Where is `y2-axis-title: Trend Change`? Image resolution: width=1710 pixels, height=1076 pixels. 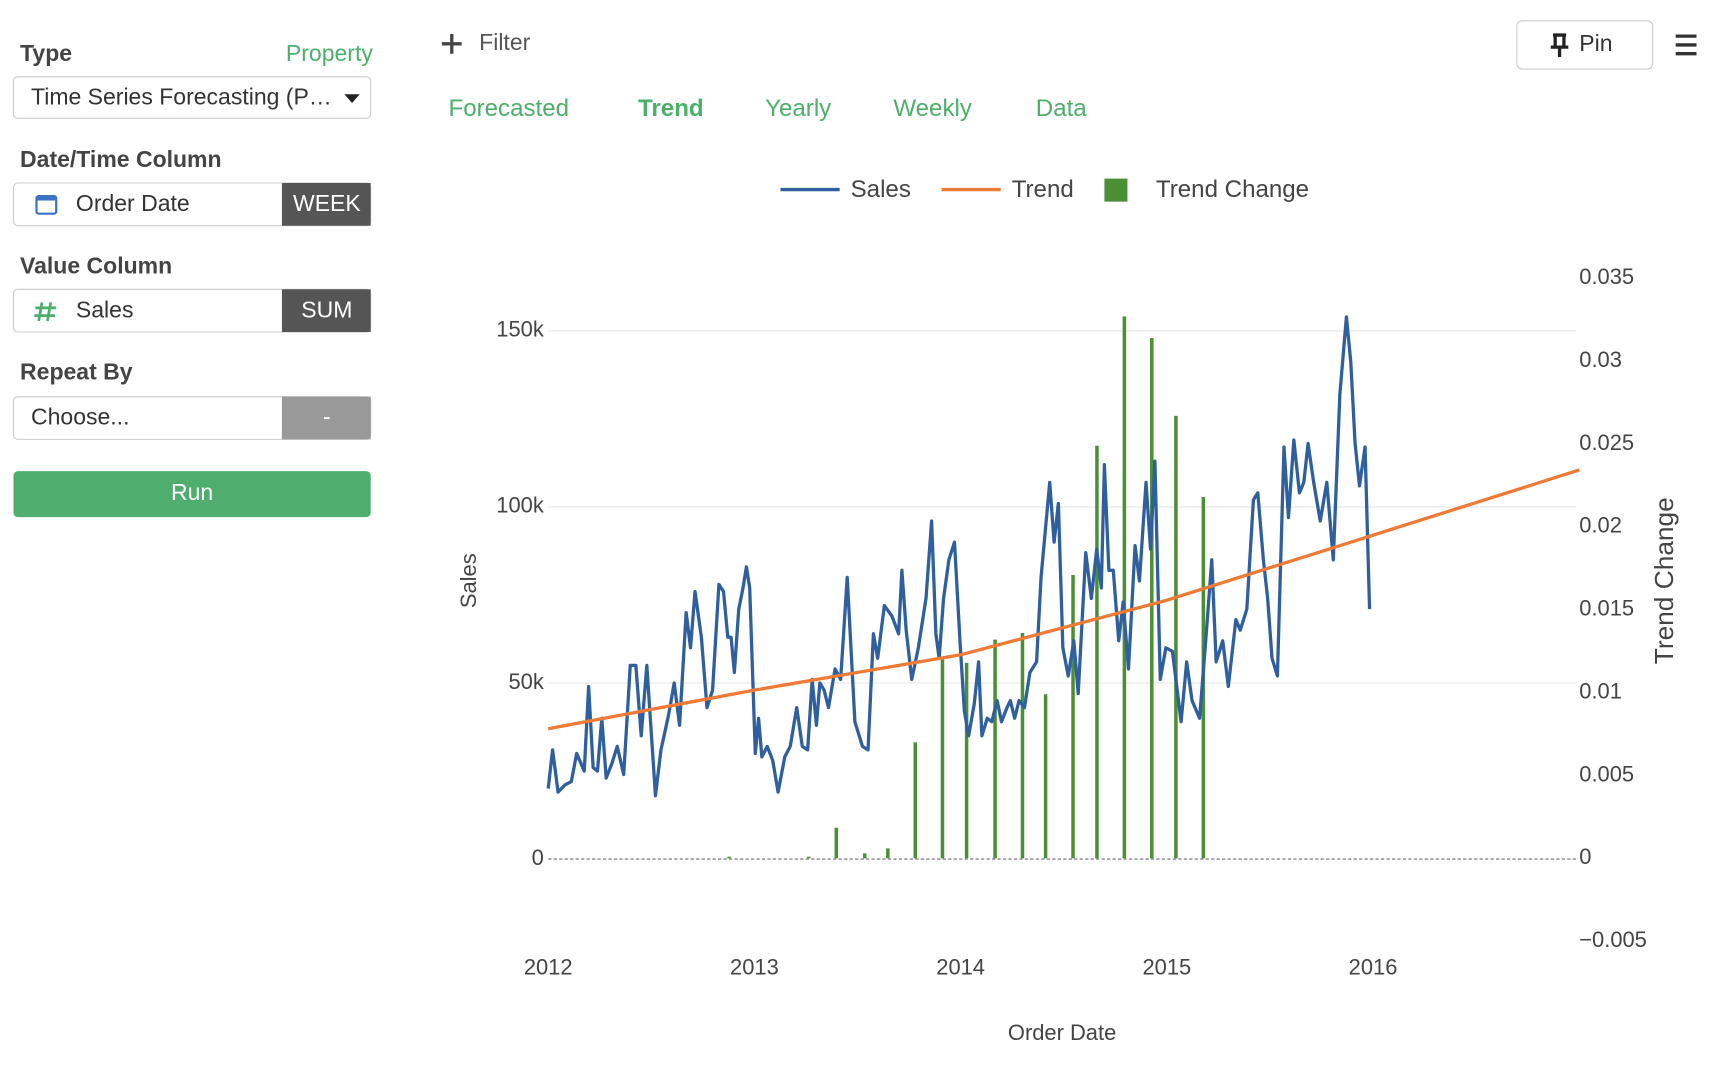
y2-axis-title: Trend Change is located at coordinates (1664, 580).